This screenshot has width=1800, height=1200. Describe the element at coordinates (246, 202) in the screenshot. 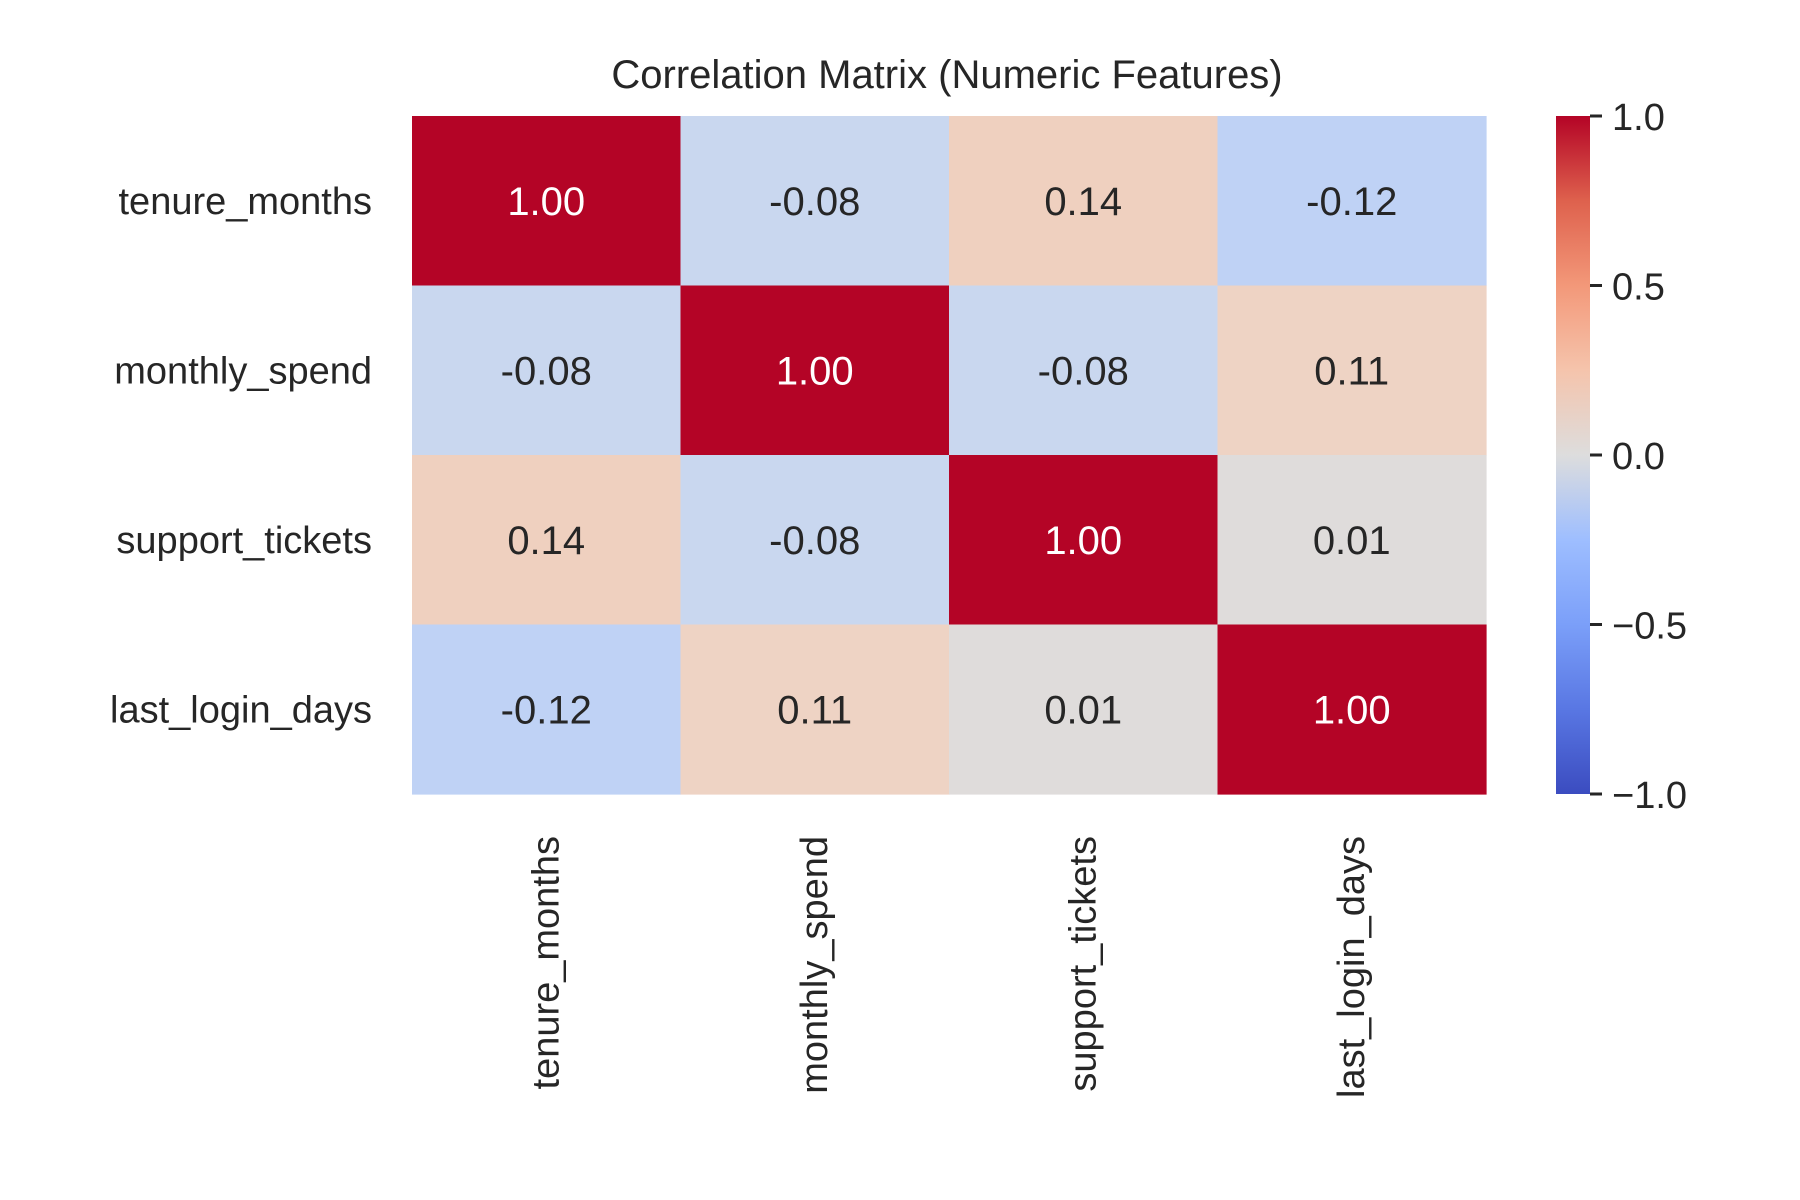

I see `row-label: tenure_months` at that location.